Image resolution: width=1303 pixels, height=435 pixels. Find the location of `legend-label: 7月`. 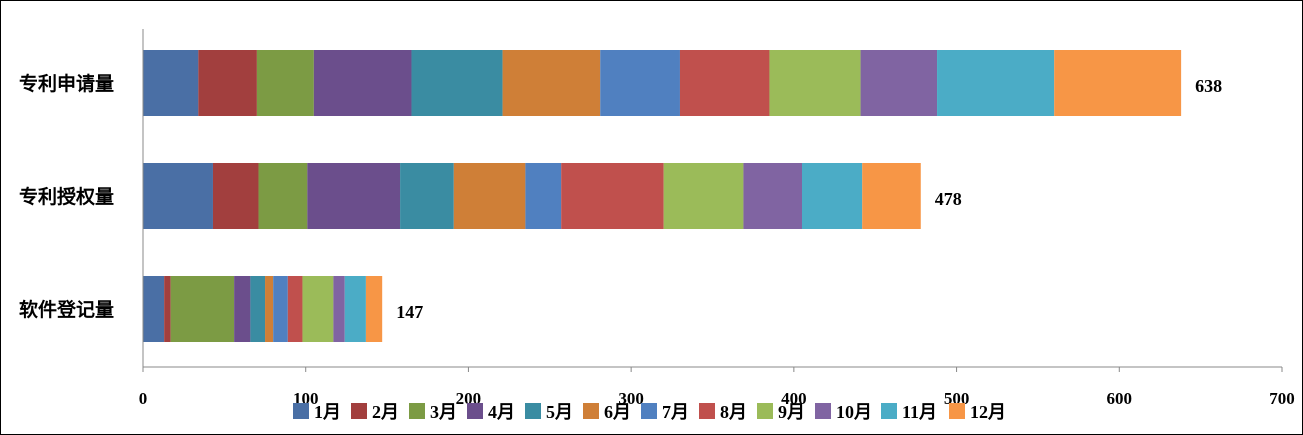

legend-label: 7月 is located at coordinates (675, 412).